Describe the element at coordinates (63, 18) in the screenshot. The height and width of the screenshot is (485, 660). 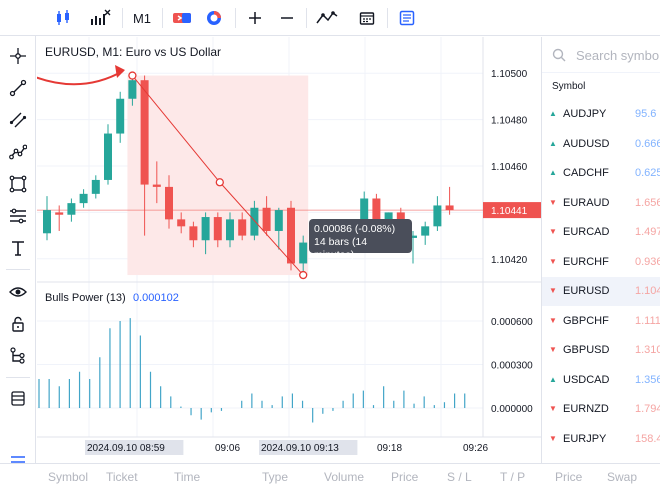
I see `candlestick-chart-icon` at that location.